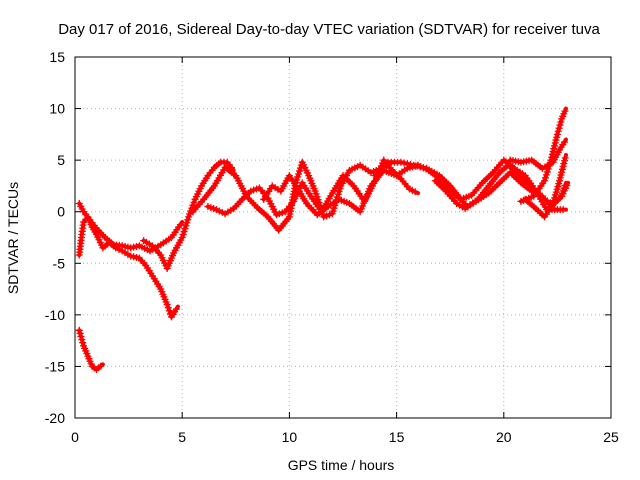 This screenshot has height=480, width=640. I want to click on x-tick-label: 10, so click(290, 437).